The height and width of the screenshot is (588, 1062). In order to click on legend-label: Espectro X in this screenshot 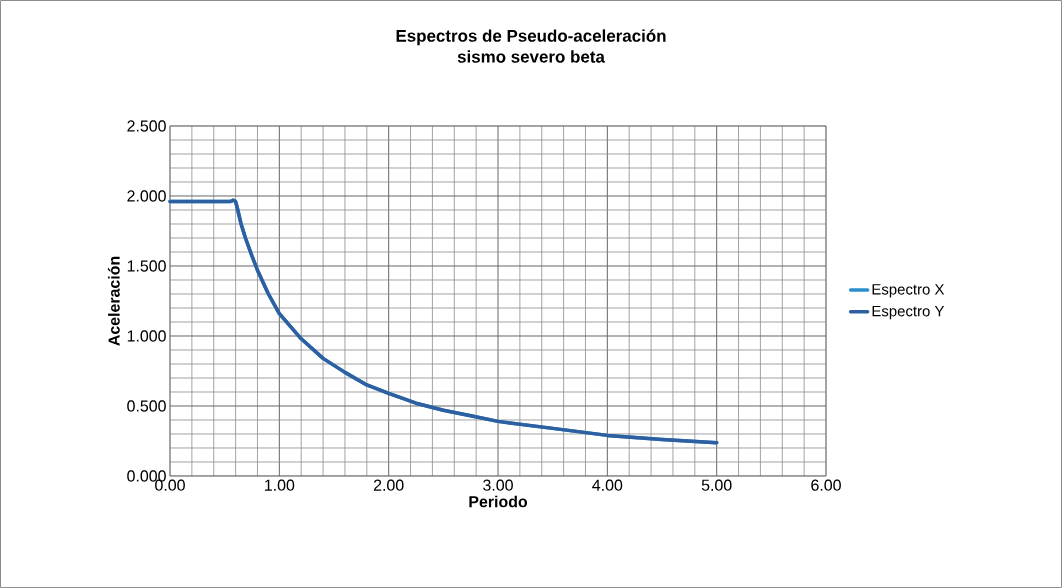, I will do `click(908, 291)`.